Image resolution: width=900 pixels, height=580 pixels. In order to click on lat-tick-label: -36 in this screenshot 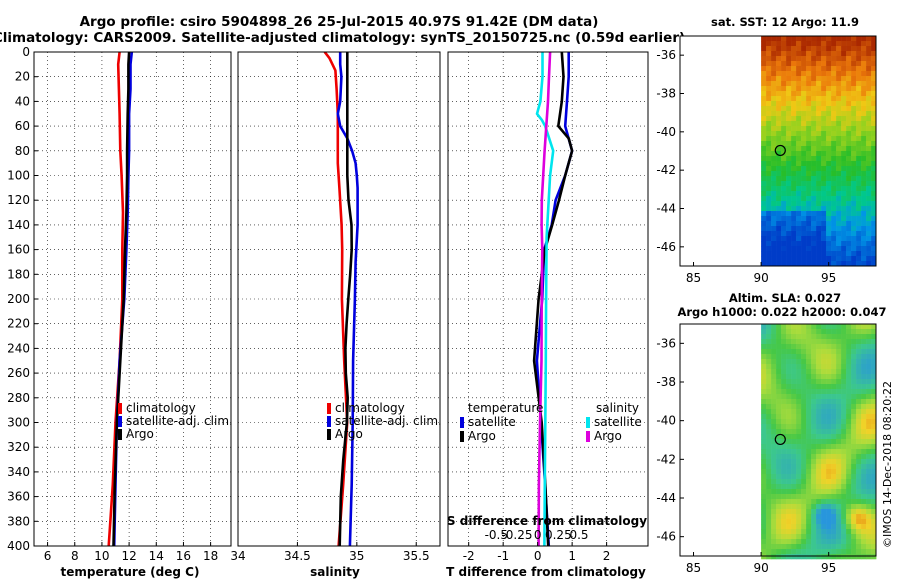, I will do `click(666, 55)`.